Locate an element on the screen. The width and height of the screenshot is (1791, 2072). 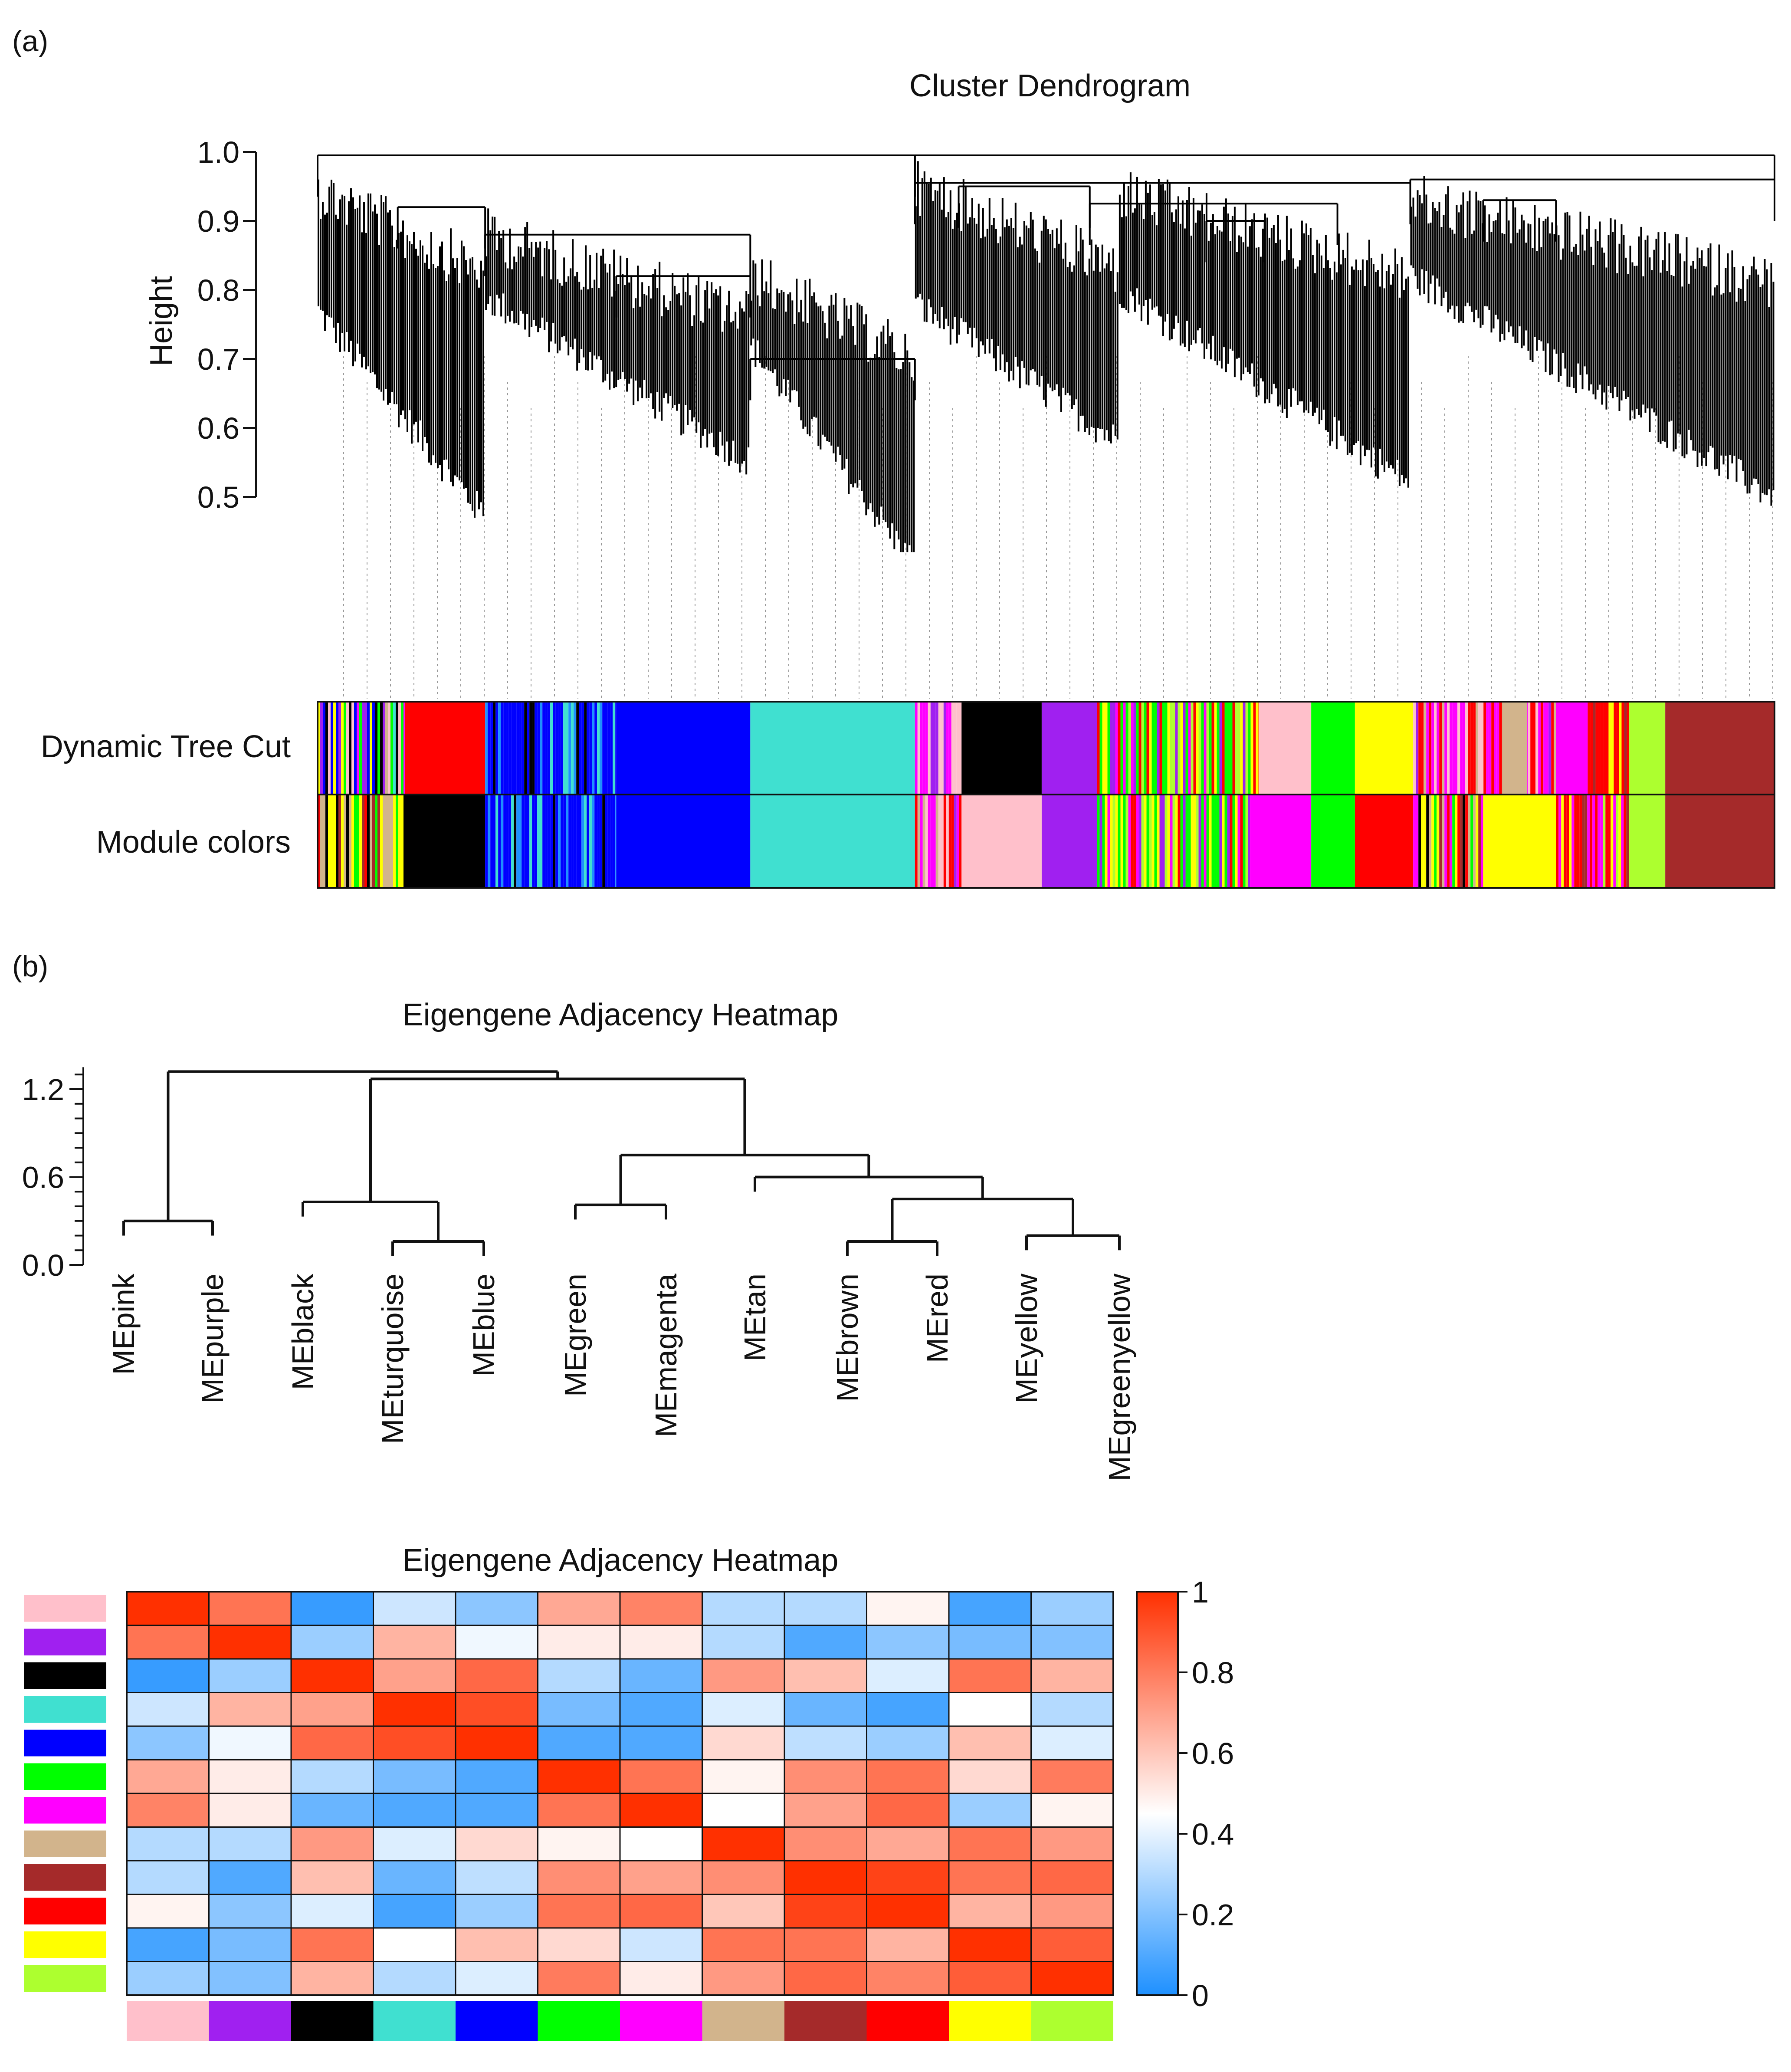
column-key-turquoise is located at coordinates (414, 2021).